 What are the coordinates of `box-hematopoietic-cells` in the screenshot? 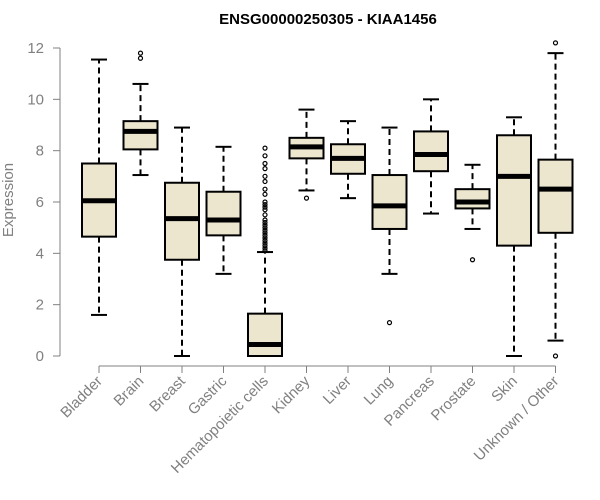 It's located at (265, 251).